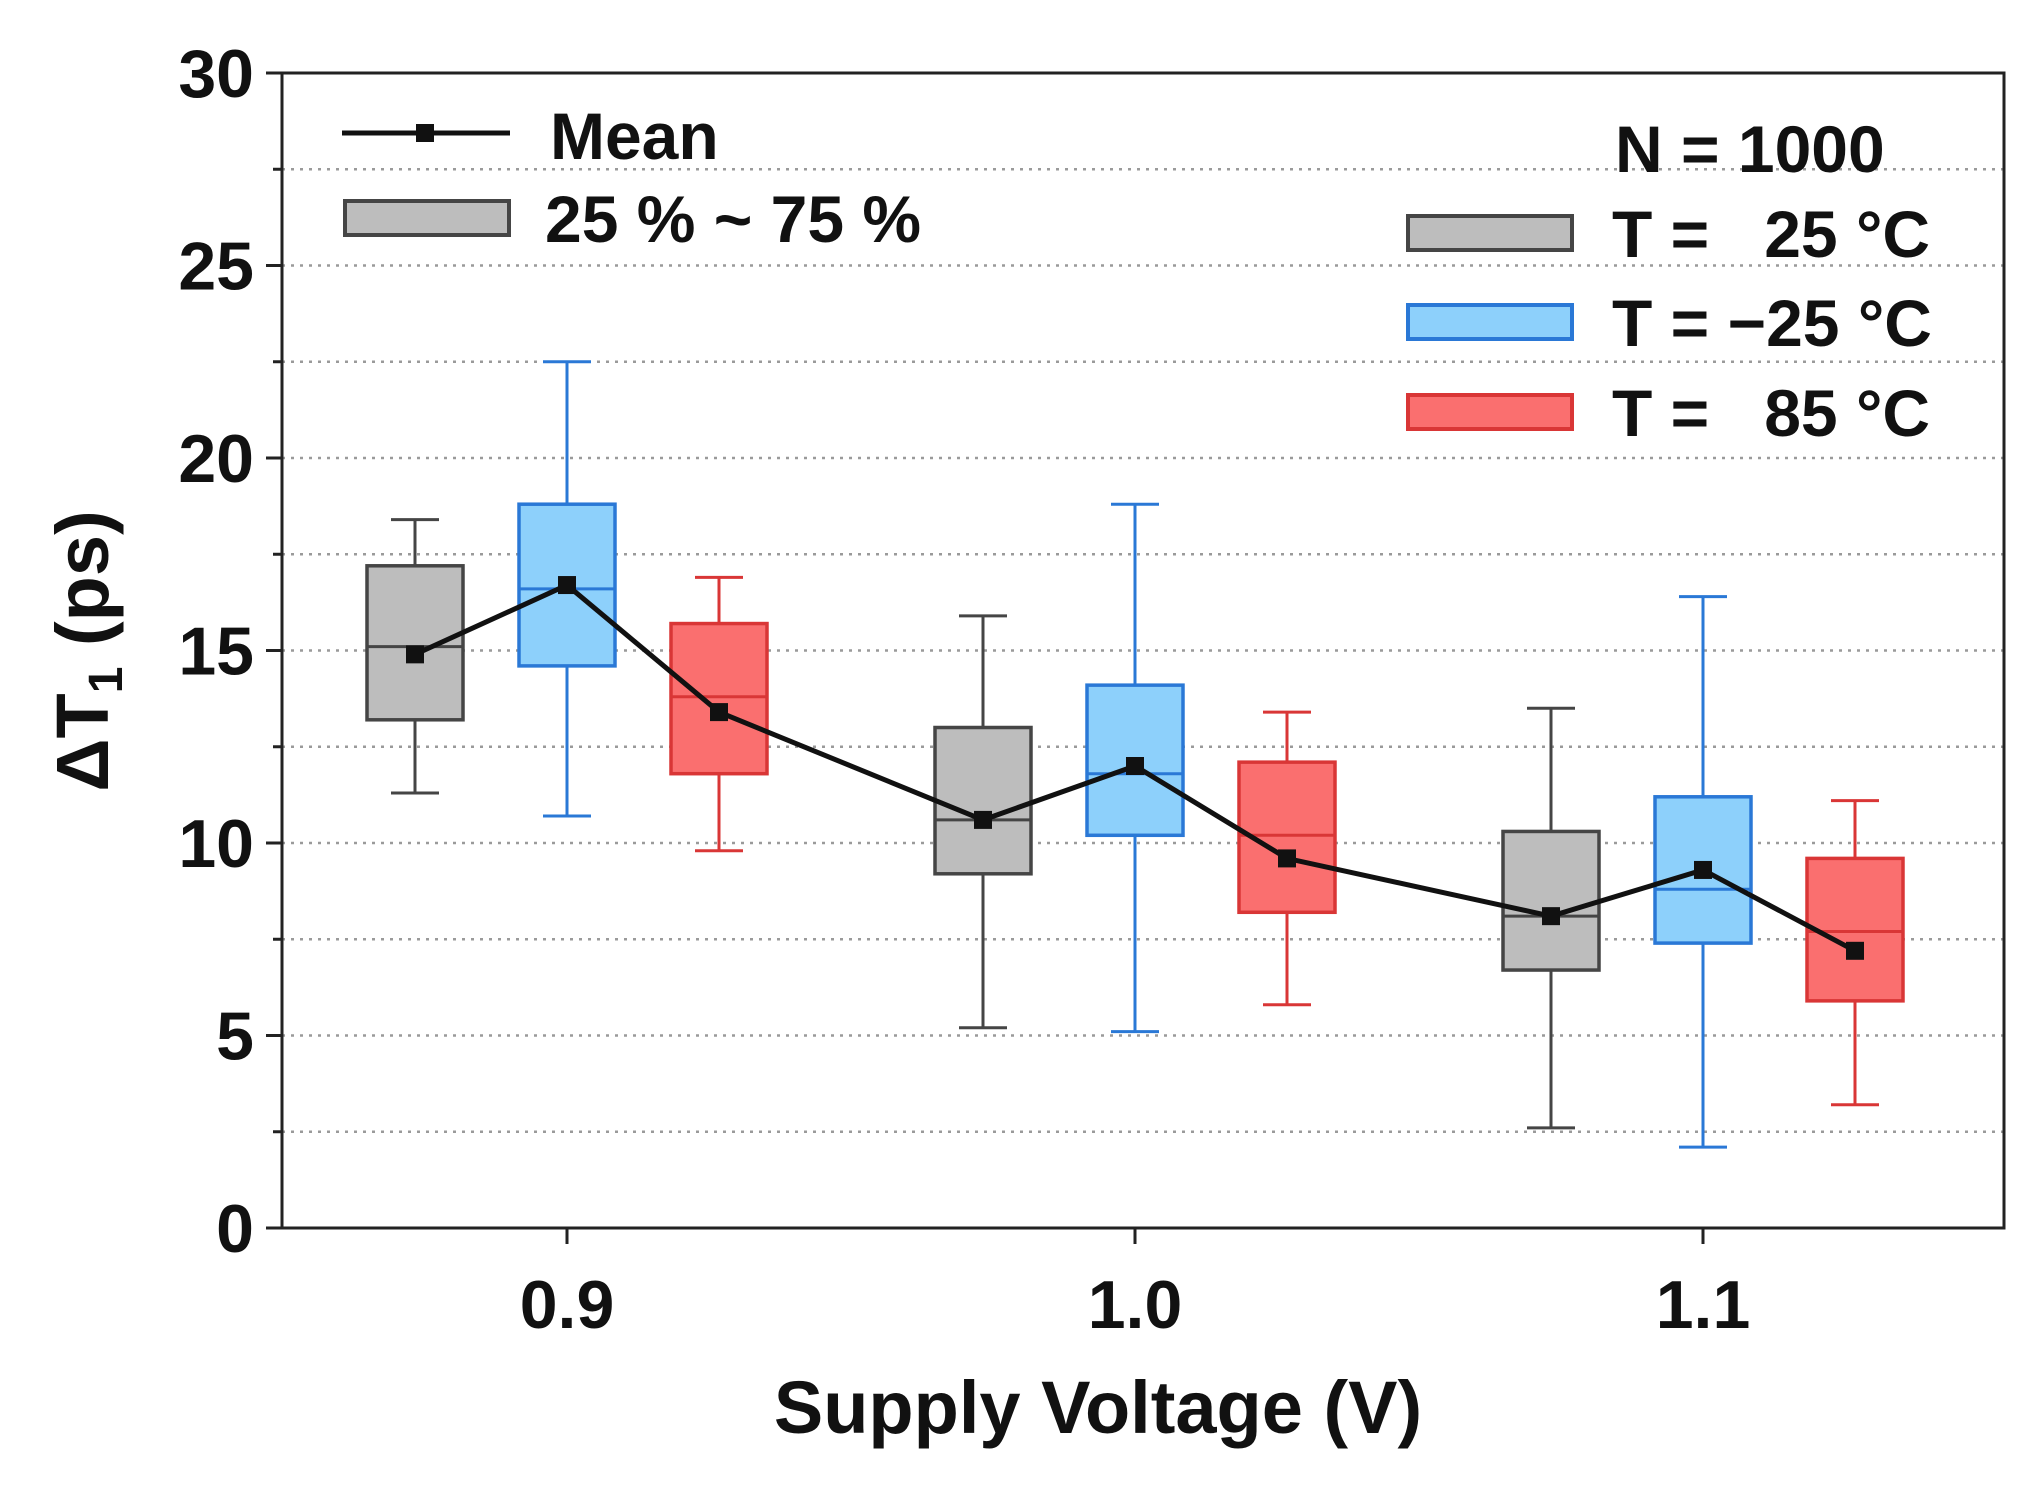  What do you see at coordinates (216, 74) in the screenshot?
I see `y-tick-label: 30` at bounding box center [216, 74].